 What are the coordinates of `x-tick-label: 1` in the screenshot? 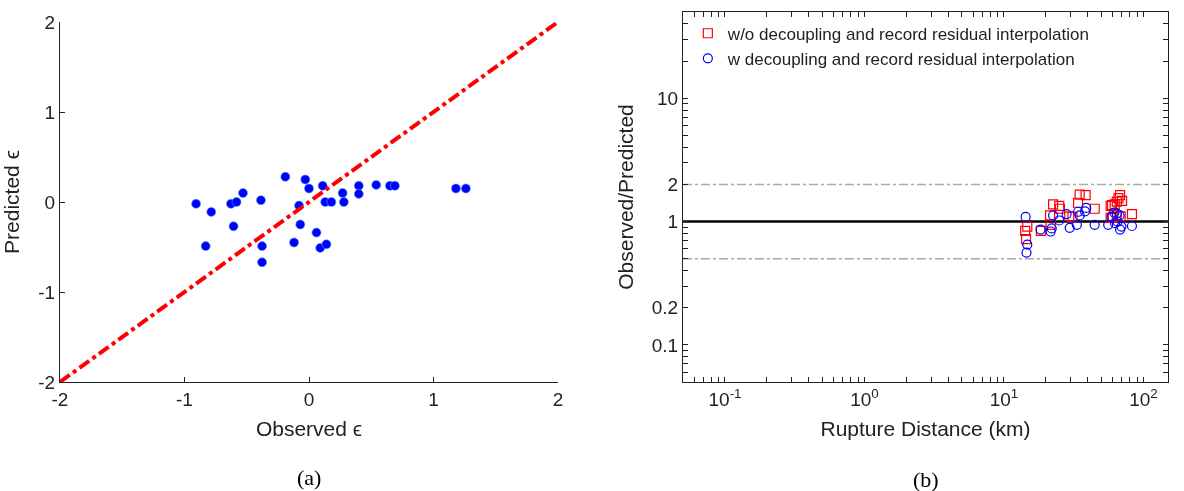 It's located at (433, 399).